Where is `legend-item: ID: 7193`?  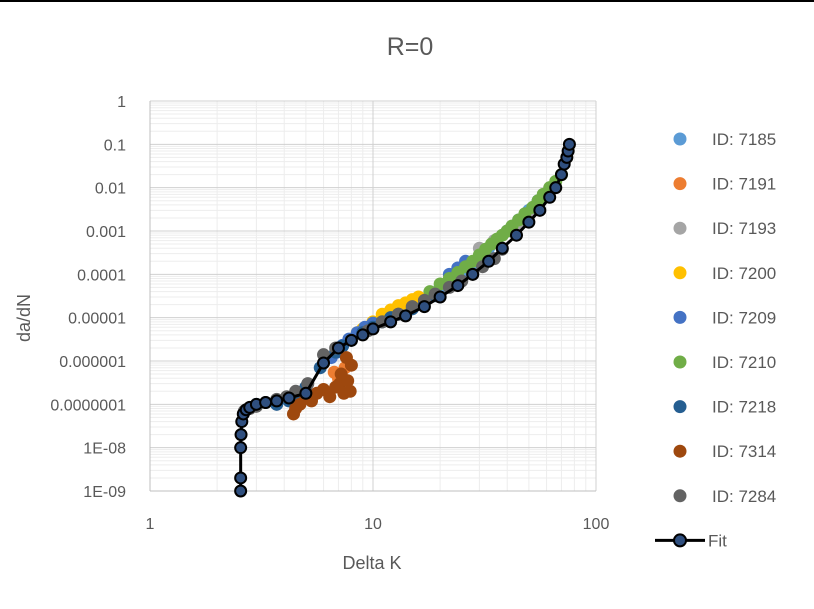 legend-item: ID: 7193 is located at coordinates (724, 228).